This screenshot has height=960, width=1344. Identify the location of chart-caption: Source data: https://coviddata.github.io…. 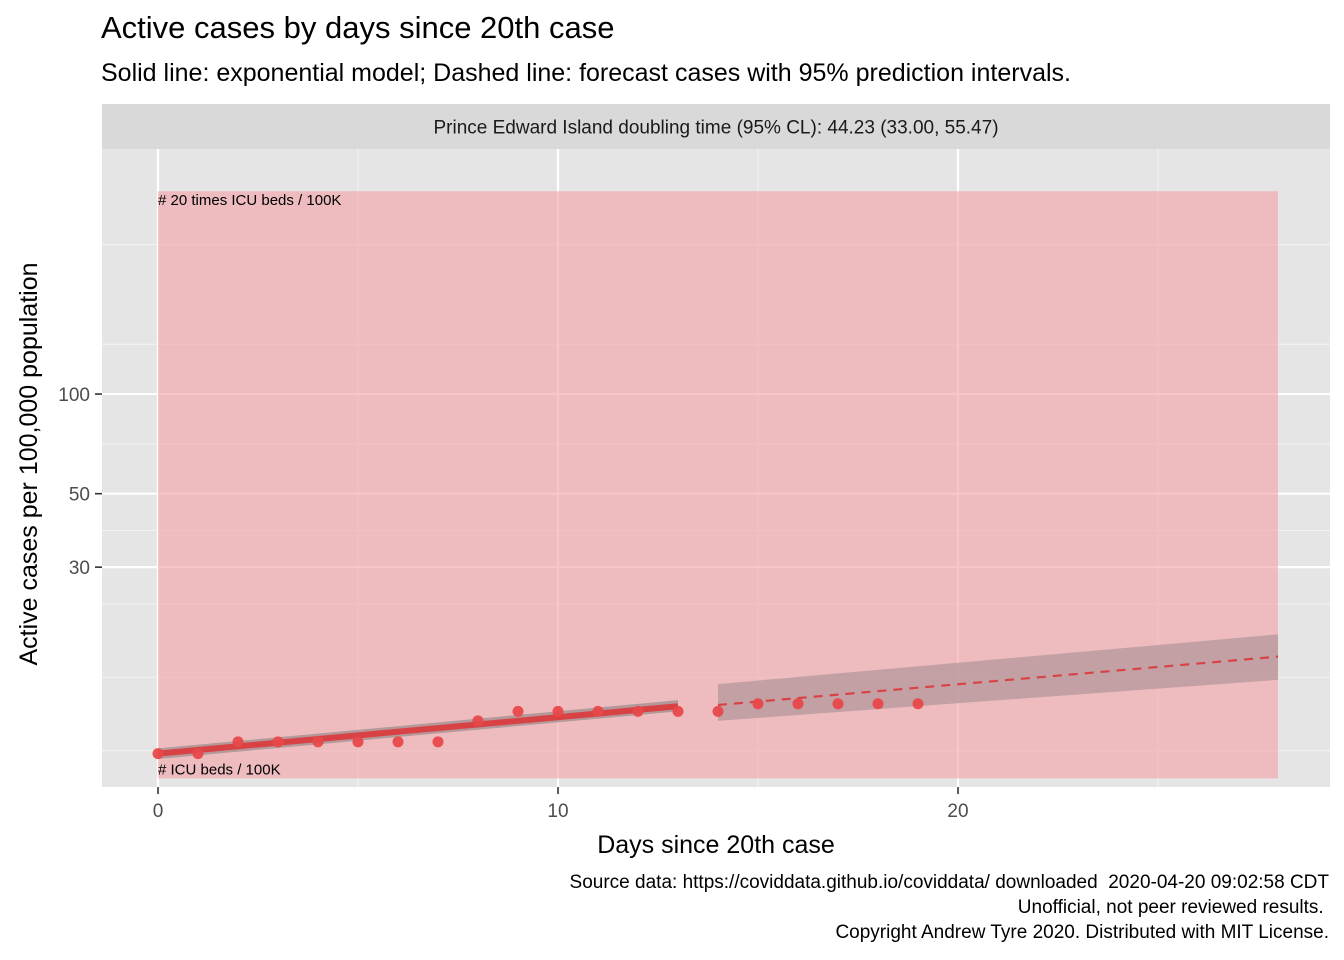
(949, 907).